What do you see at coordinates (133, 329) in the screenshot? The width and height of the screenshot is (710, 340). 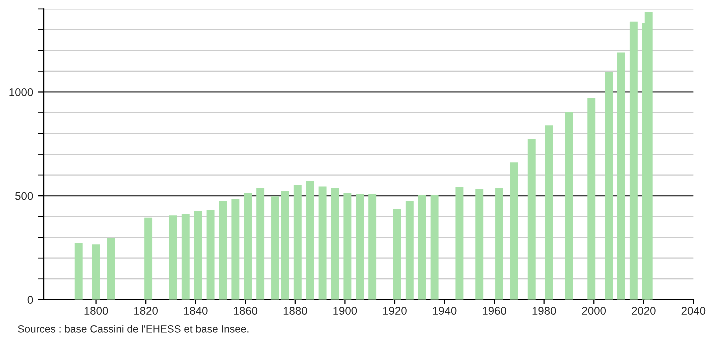 I see `source-note: Sources : base Cassini de l'EHESS et base Insee.` at bounding box center [133, 329].